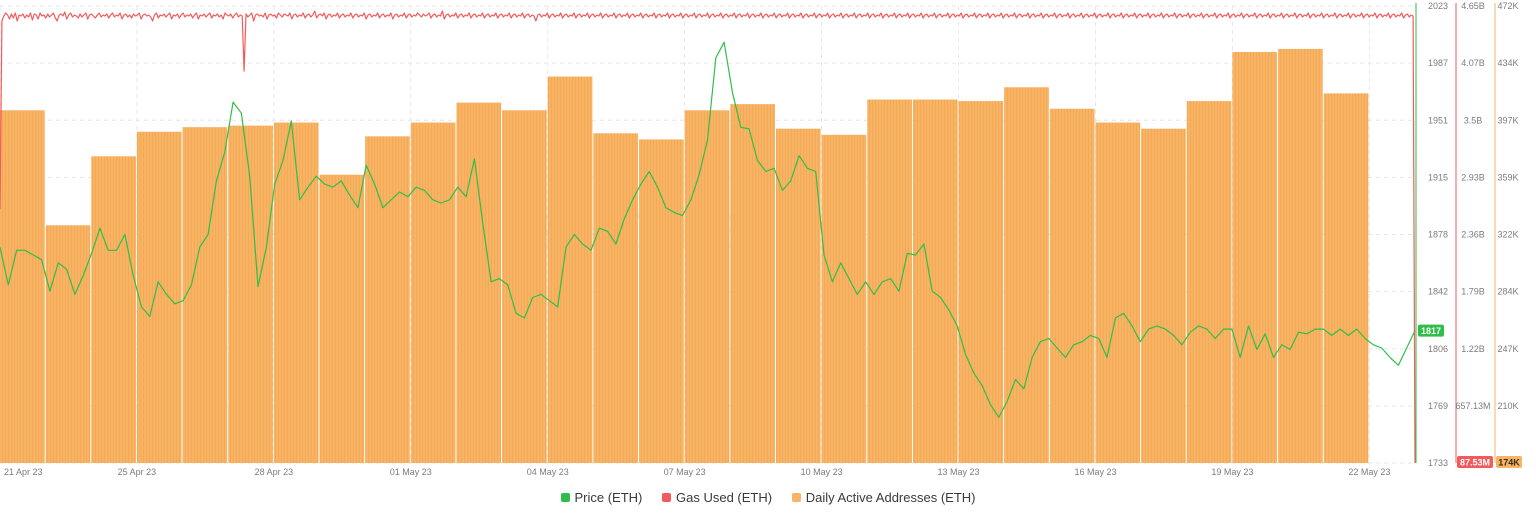 The width and height of the screenshot is (1536, 520). Describe the element at coordinates (959, 472) in the screenshot. I see `x-tick-label: 13 May 23` at that location.